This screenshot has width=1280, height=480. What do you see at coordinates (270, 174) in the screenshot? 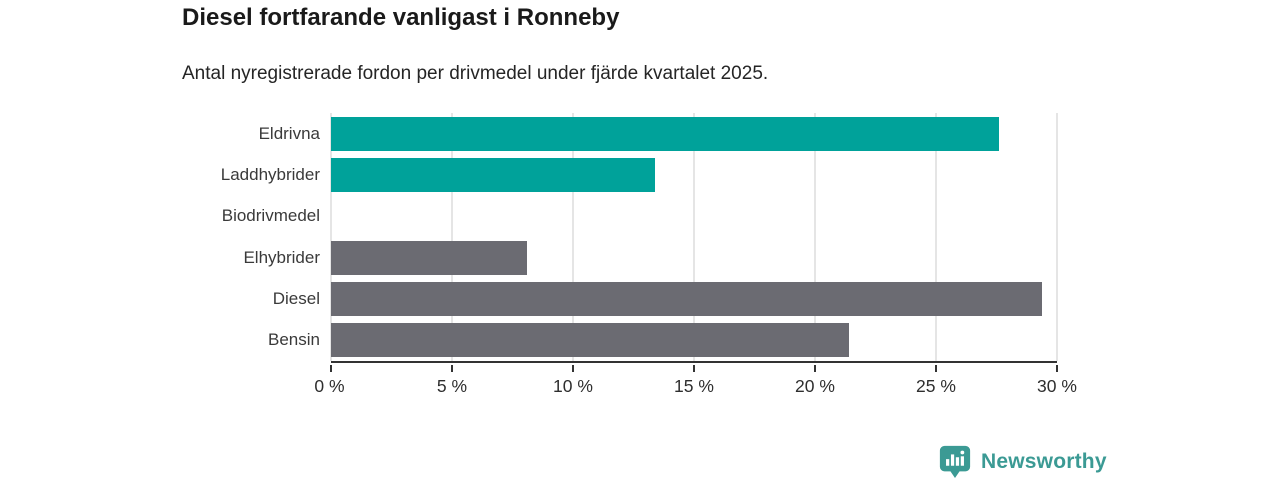
I see `y-axis-label: Laddhybrider` at bounding box center [270, 174].